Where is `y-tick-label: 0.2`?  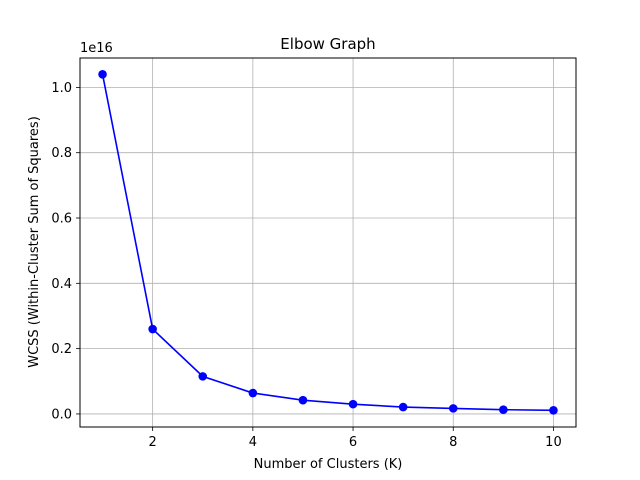 y-tick-label: 0.2 is located at coordinates (61, 349).